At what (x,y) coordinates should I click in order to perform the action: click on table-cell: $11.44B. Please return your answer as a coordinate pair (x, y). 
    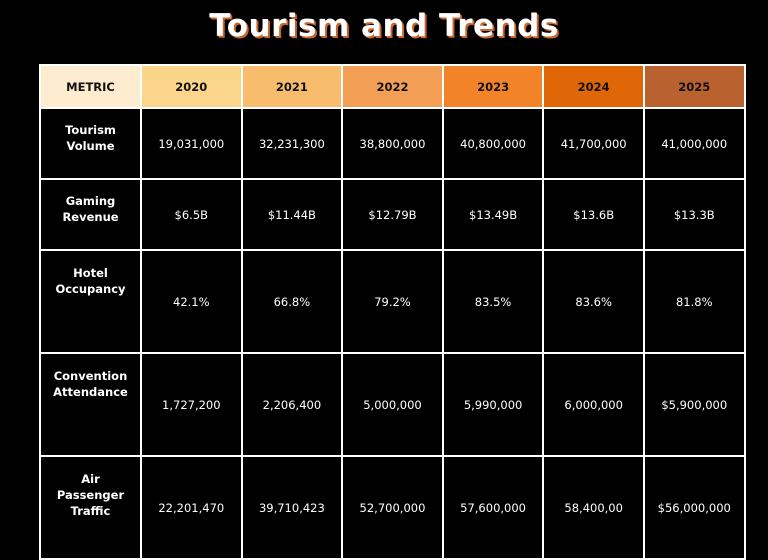
    Looking at the image, I should click on (292, 214).